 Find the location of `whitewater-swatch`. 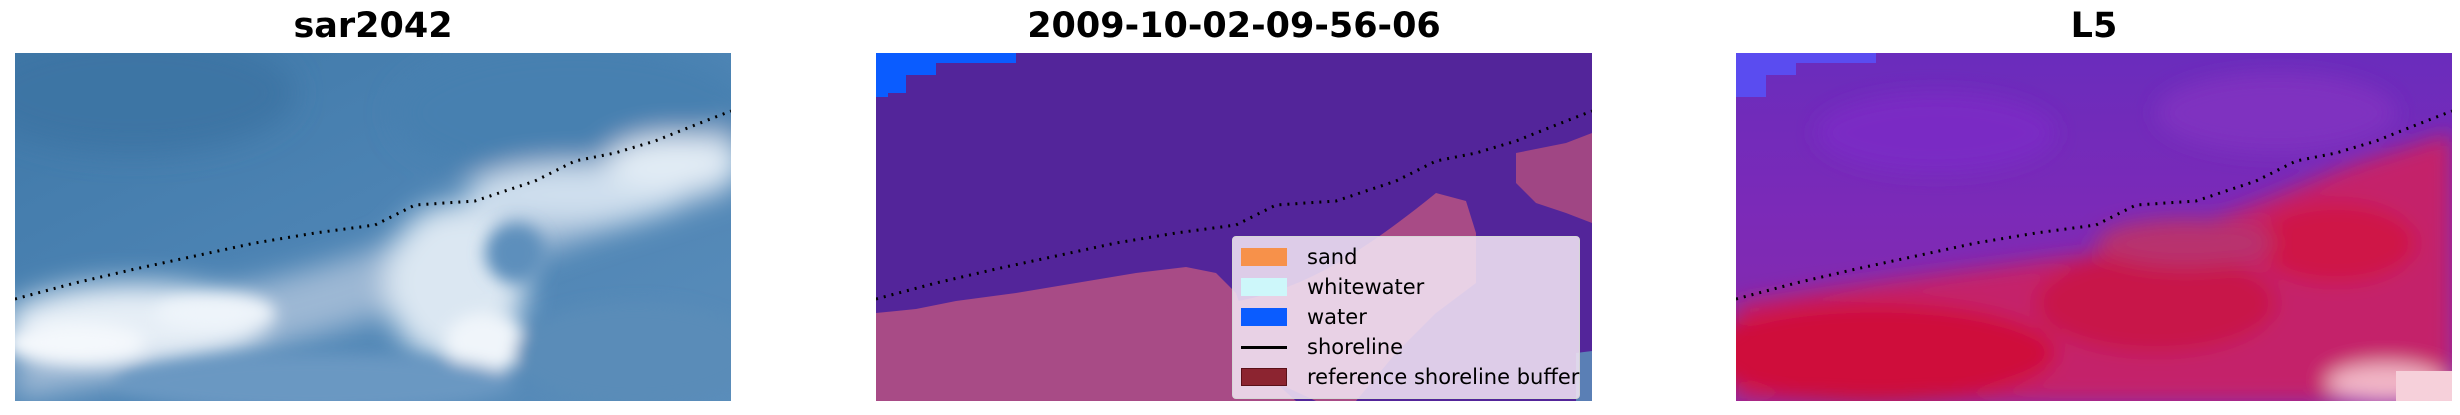

whitewater-swatch is located at coordinates (1264, 287).